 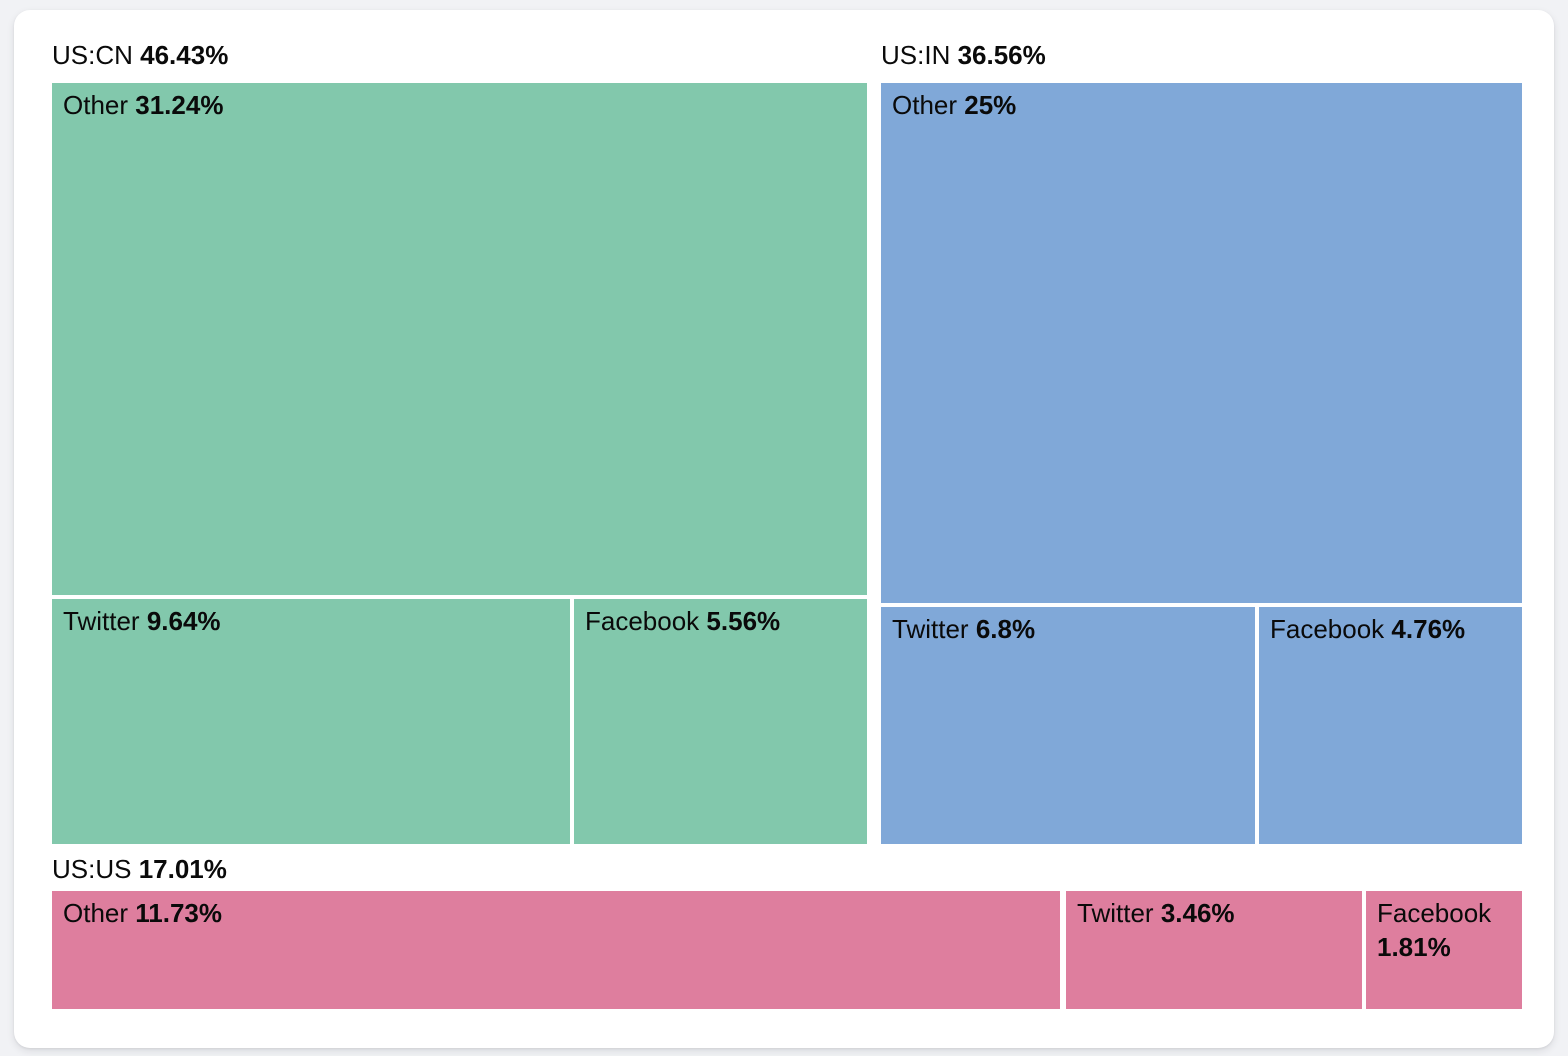 I want to click on treemap-tile-us-cn-facebook: Facebook 5.56%, so click(x=720, y=721).